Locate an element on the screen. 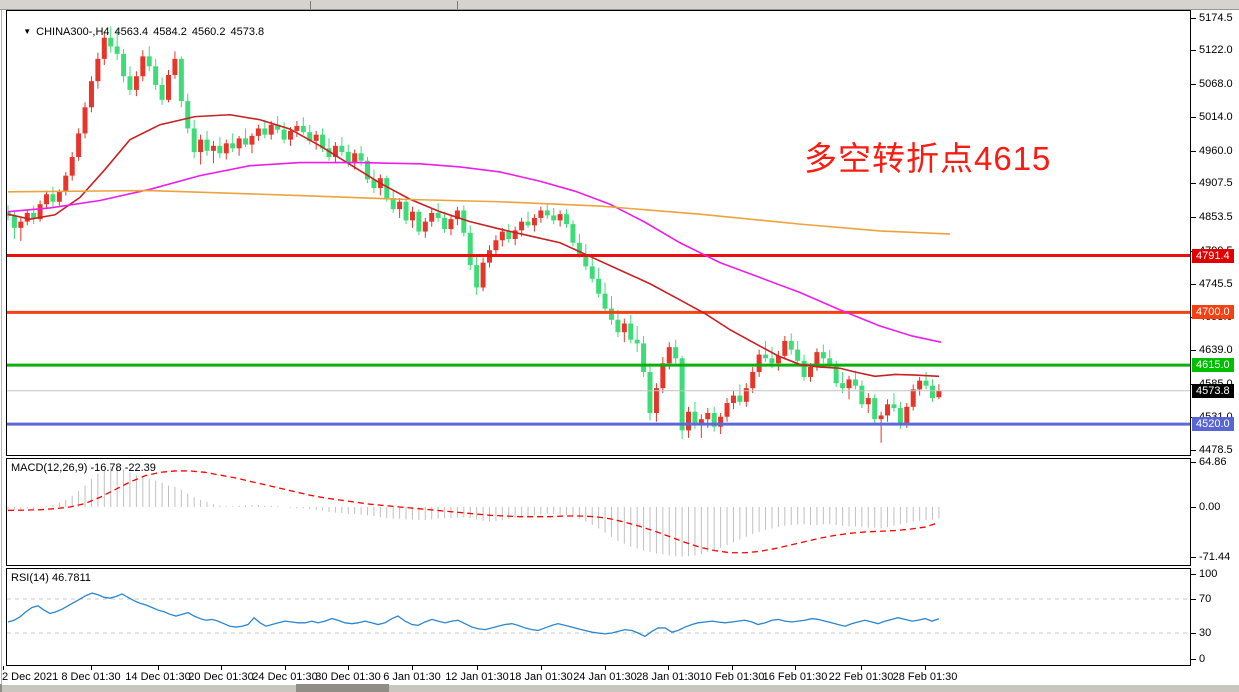 The image size is (1239, 692). rsi-panel: RSI(14) 46.7811 is located at coordinates (598, 617).